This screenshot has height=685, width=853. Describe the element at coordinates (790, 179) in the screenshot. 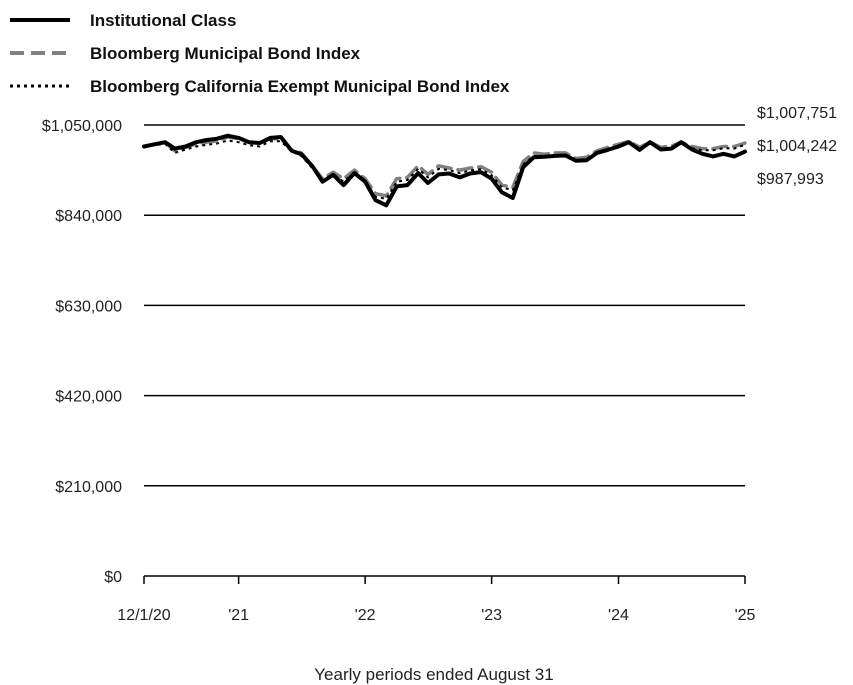

I see `end-value-label-1: $987,993` at that location.